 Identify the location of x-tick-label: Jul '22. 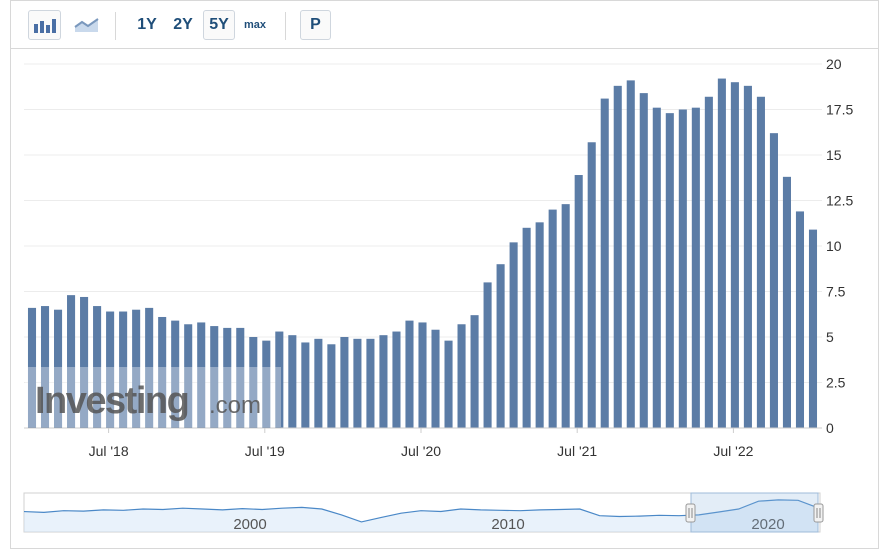
(733, 451).